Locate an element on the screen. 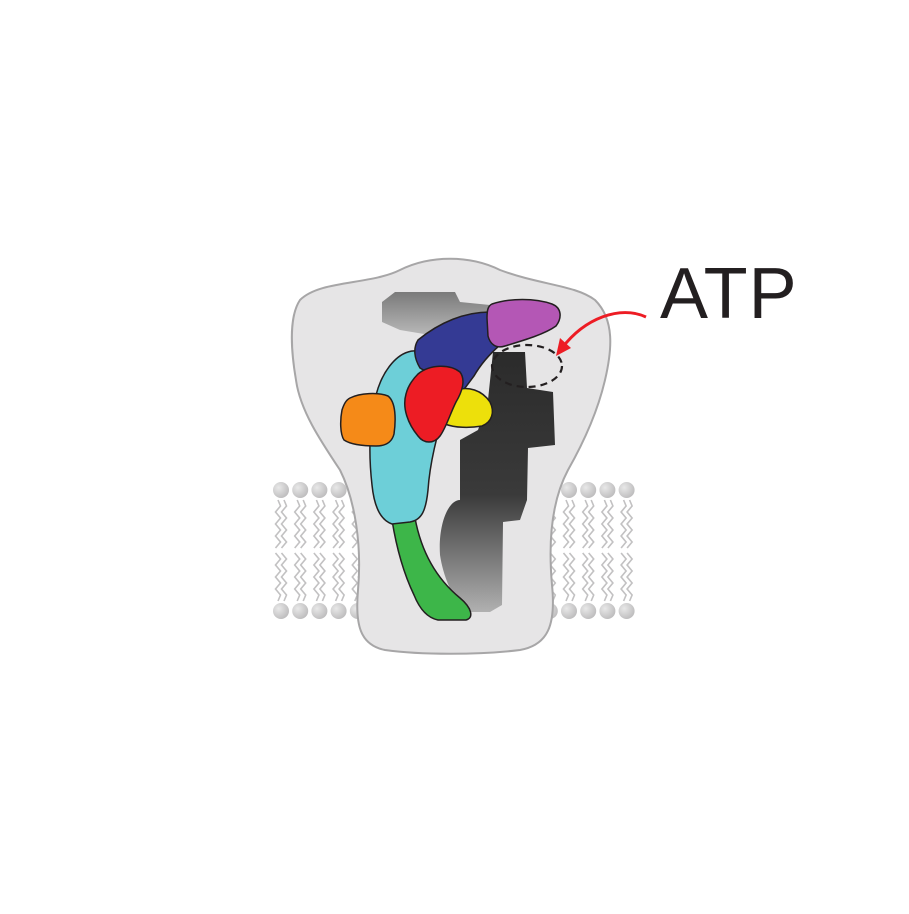  dark-stator-subunit is located at coordinates (497, 482).